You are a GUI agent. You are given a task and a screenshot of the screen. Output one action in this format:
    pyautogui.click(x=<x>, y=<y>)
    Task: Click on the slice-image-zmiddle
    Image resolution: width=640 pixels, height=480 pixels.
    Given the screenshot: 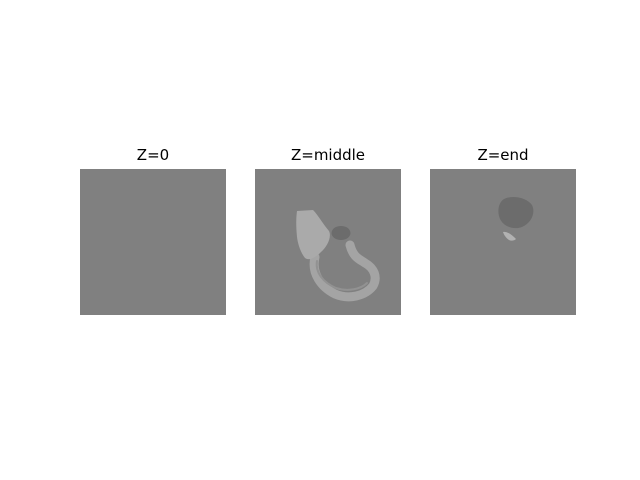 What is the action you would take?
    pyautogui.click(x=328, y=242)
    